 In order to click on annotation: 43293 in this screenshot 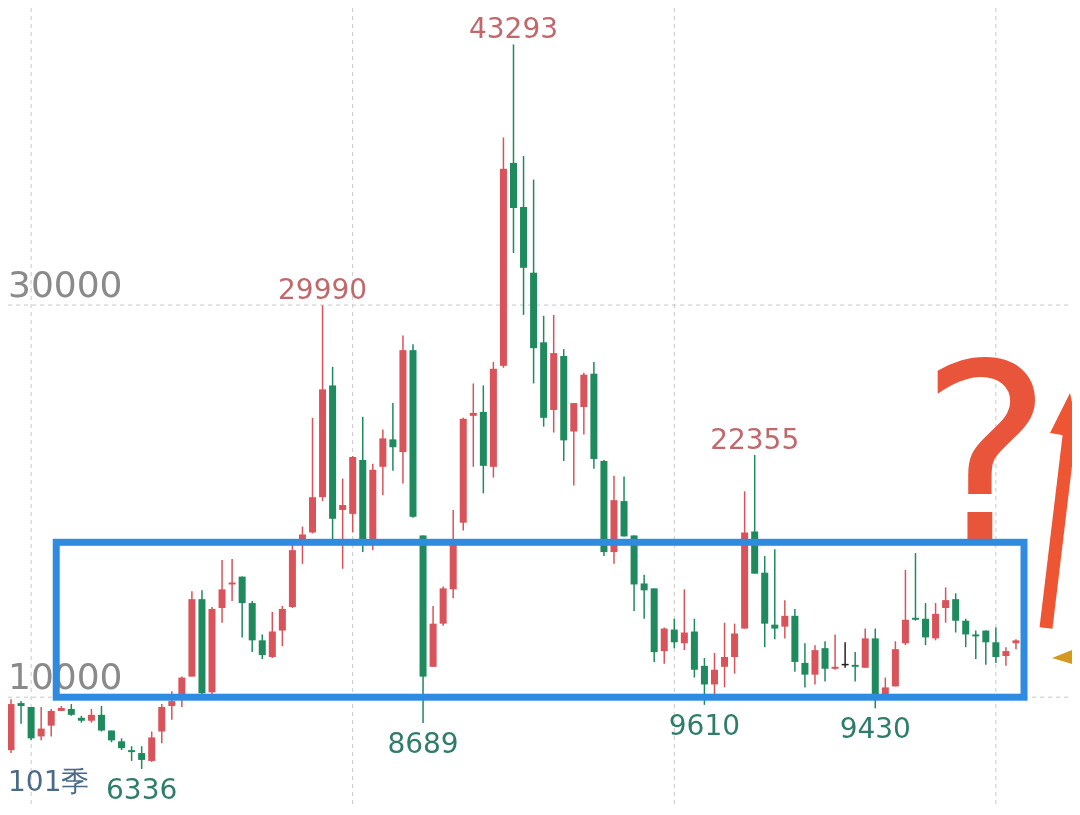, I will do `click(513, 29)`.